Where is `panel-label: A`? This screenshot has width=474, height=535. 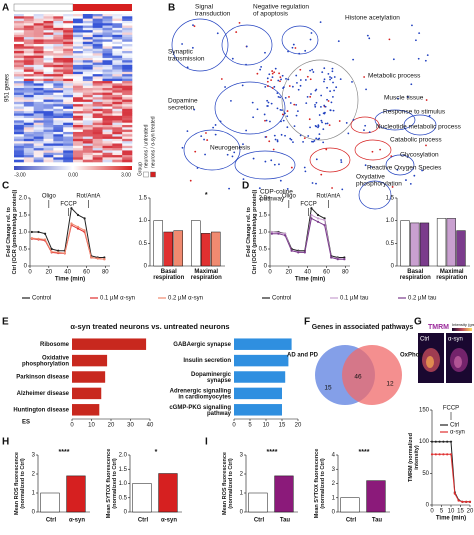
panel-label: A is located at coordinates (5, 8).